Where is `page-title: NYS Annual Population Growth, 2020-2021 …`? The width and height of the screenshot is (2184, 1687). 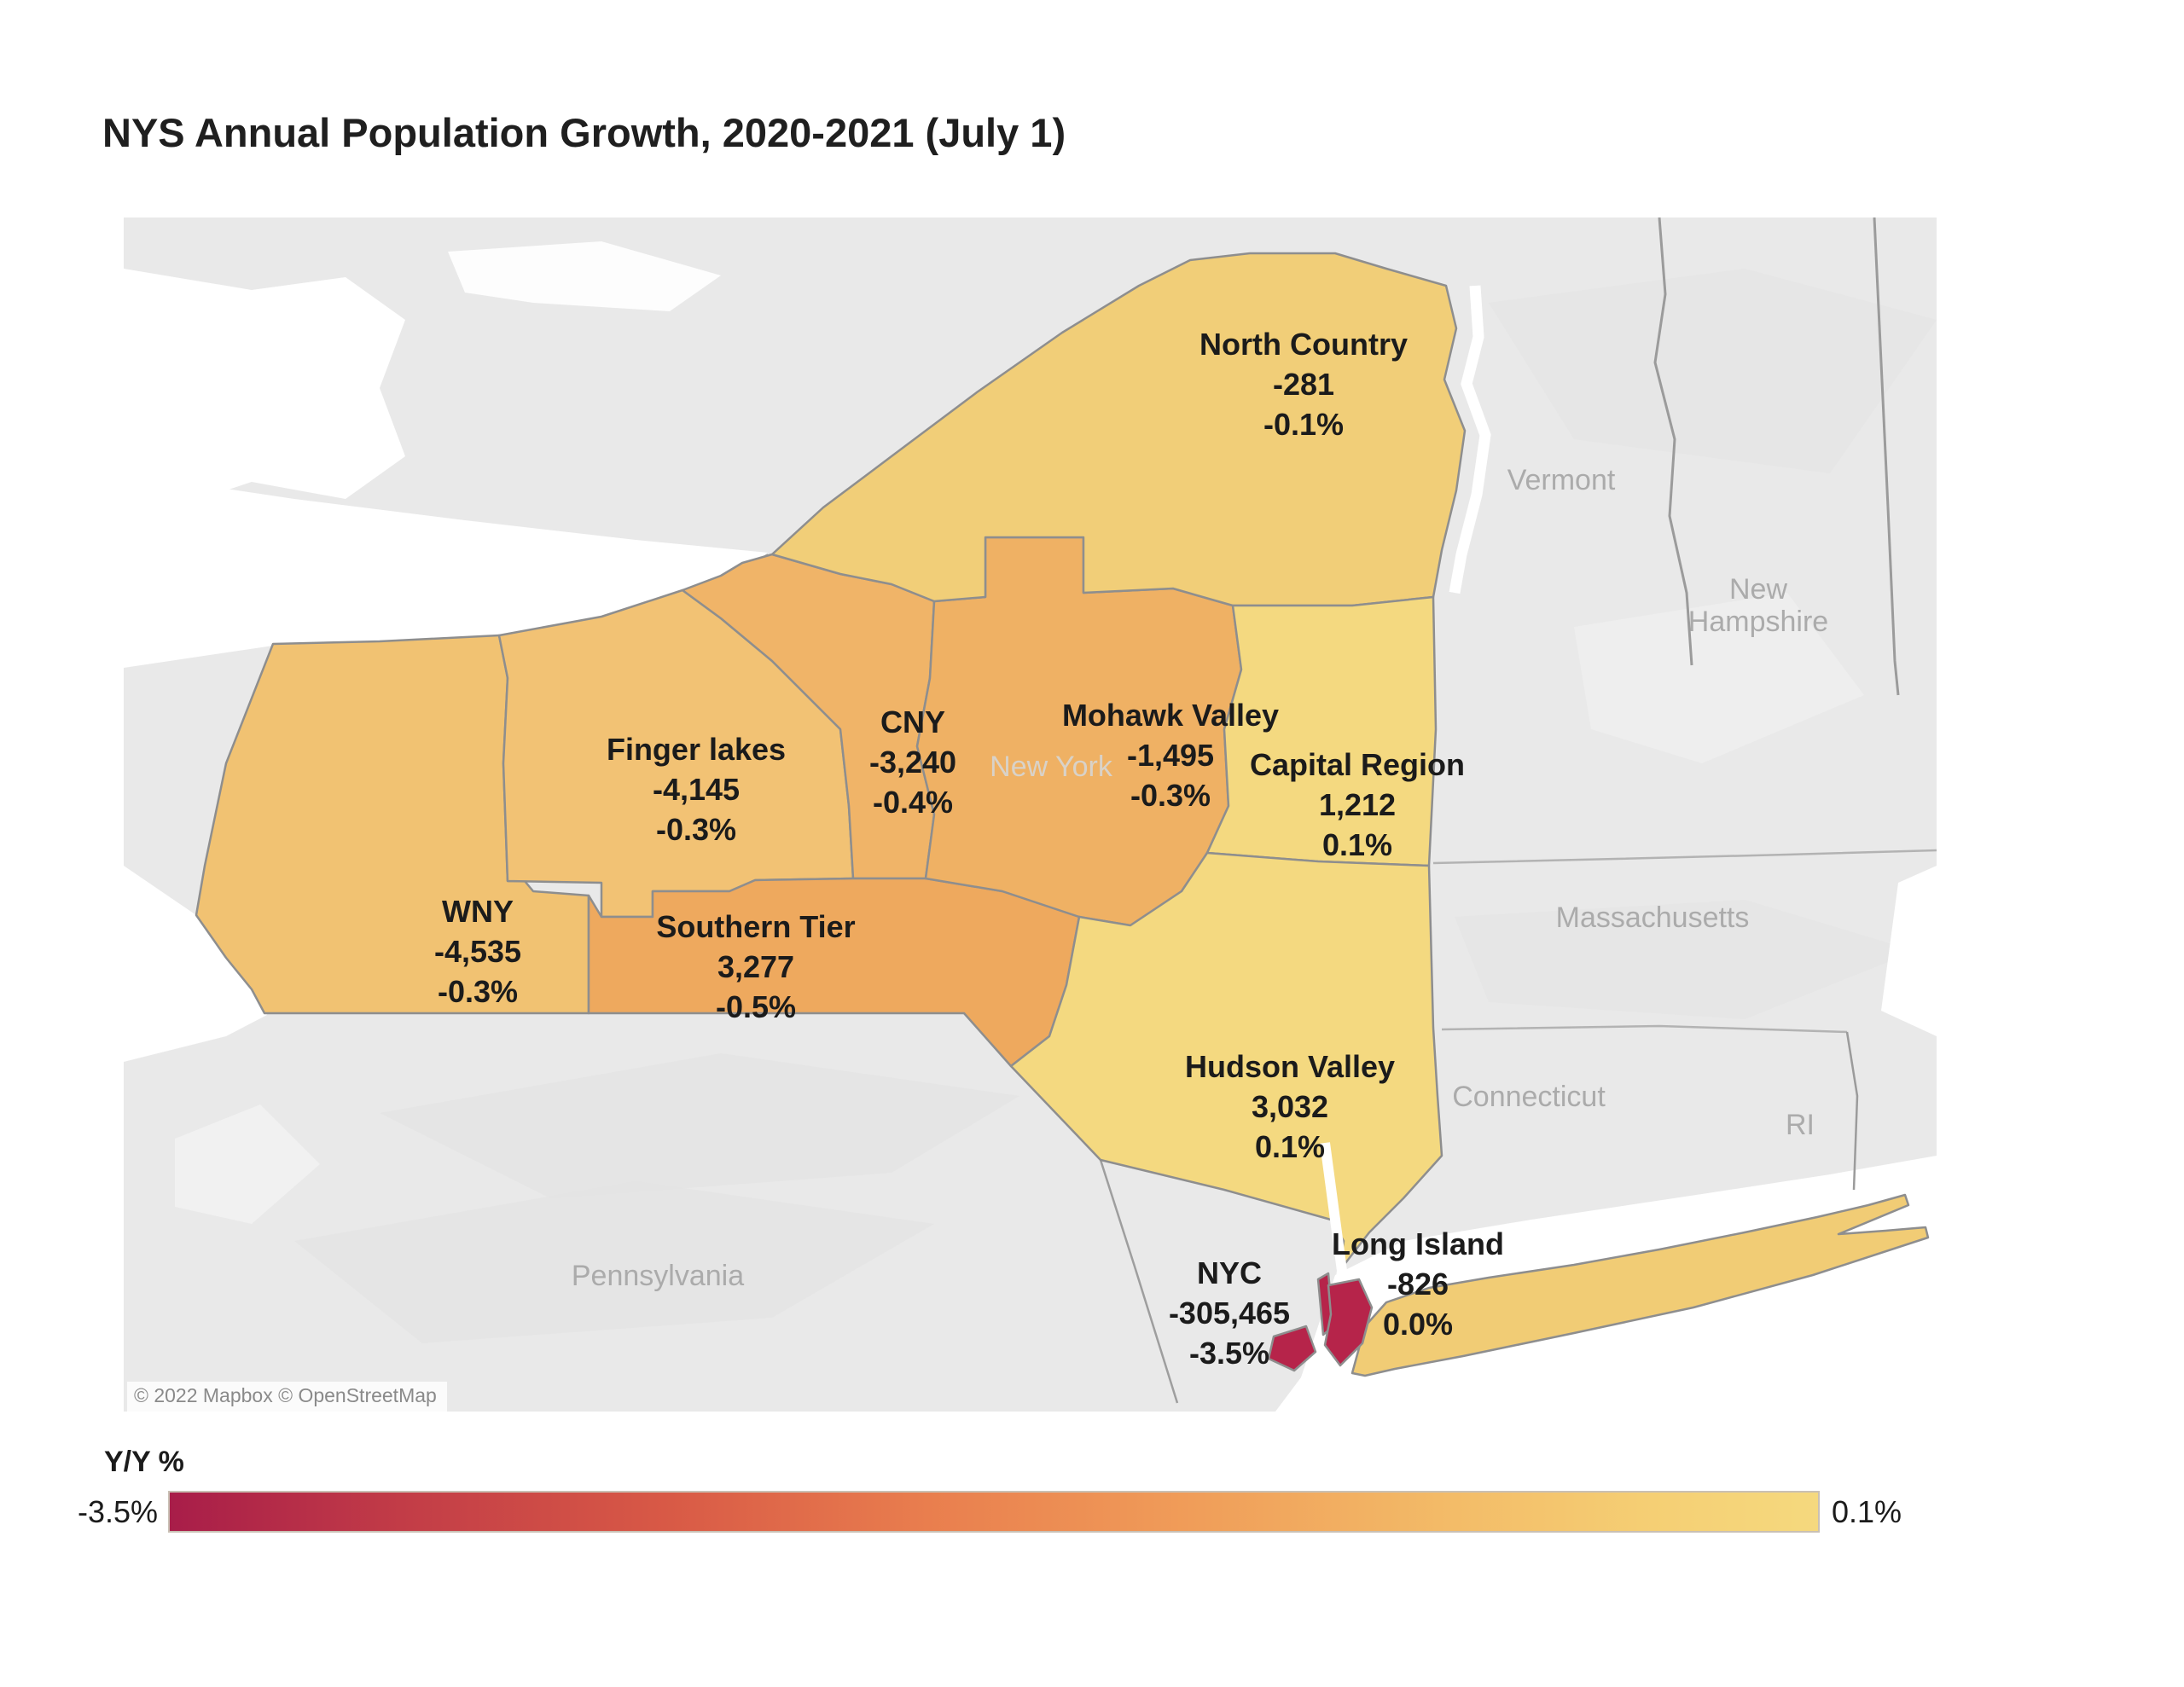 page-title: NYS Annual Population Growth, 2020-2021 … is located at coordinates (584, 132).